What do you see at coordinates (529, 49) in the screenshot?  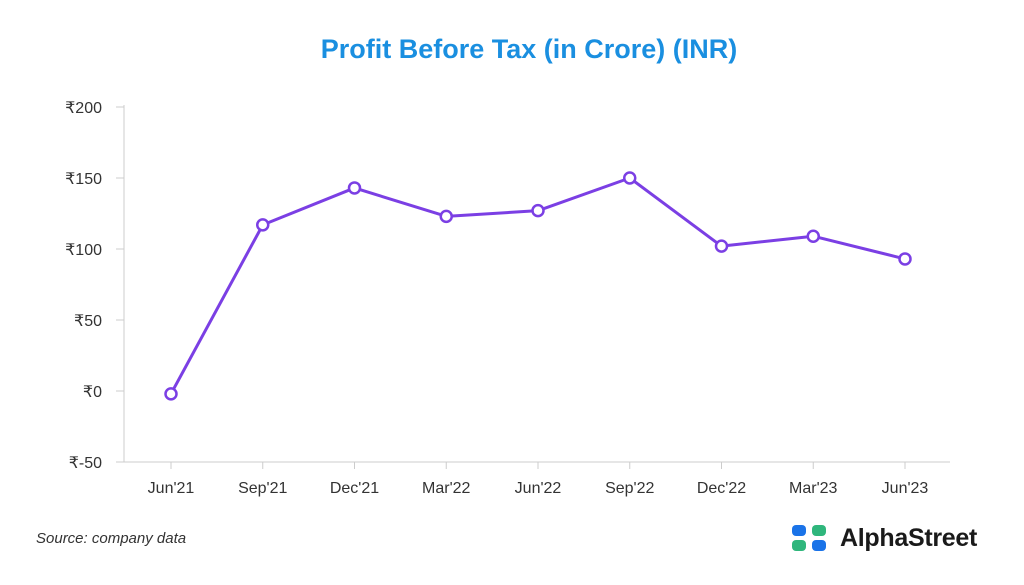 I see `chart-title: Profit Before Tax (in Crore) (INR)` at bounding box center [529, 49].